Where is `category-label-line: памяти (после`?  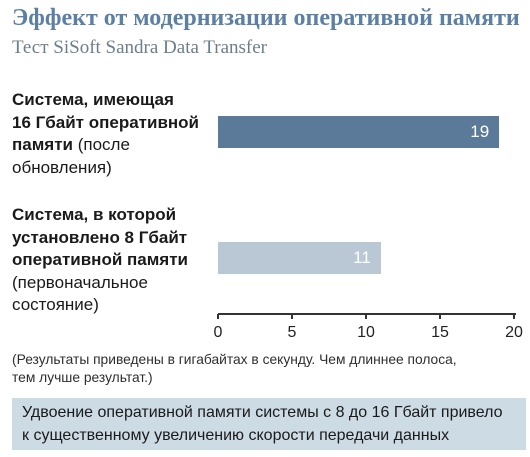 category-label-line: памяти (после is located at coordinates (105, 145).